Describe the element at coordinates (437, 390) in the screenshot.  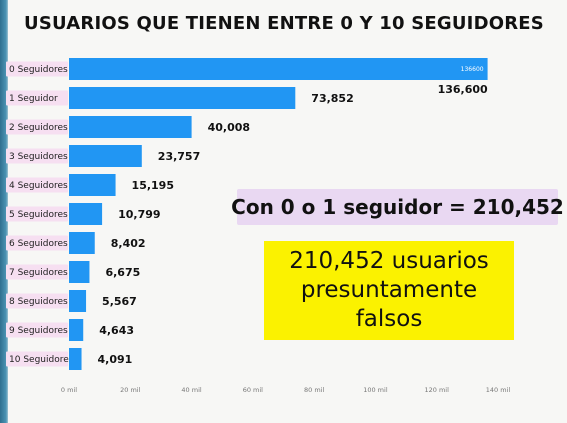
I see `x-tick-label: 120 mil` at that location.